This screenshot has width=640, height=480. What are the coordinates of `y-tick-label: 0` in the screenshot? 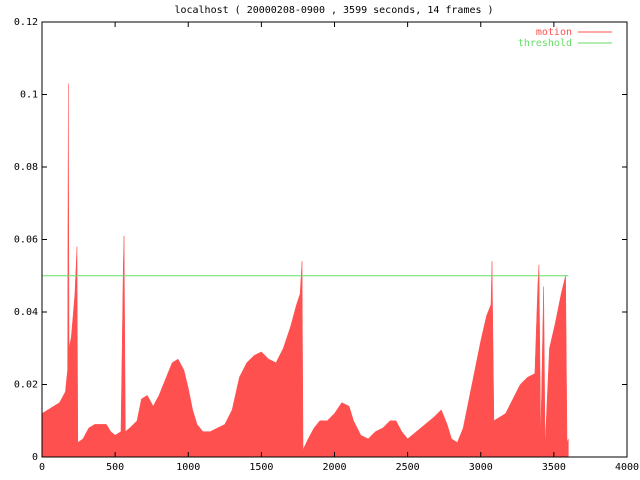 It's located at (35, 457).